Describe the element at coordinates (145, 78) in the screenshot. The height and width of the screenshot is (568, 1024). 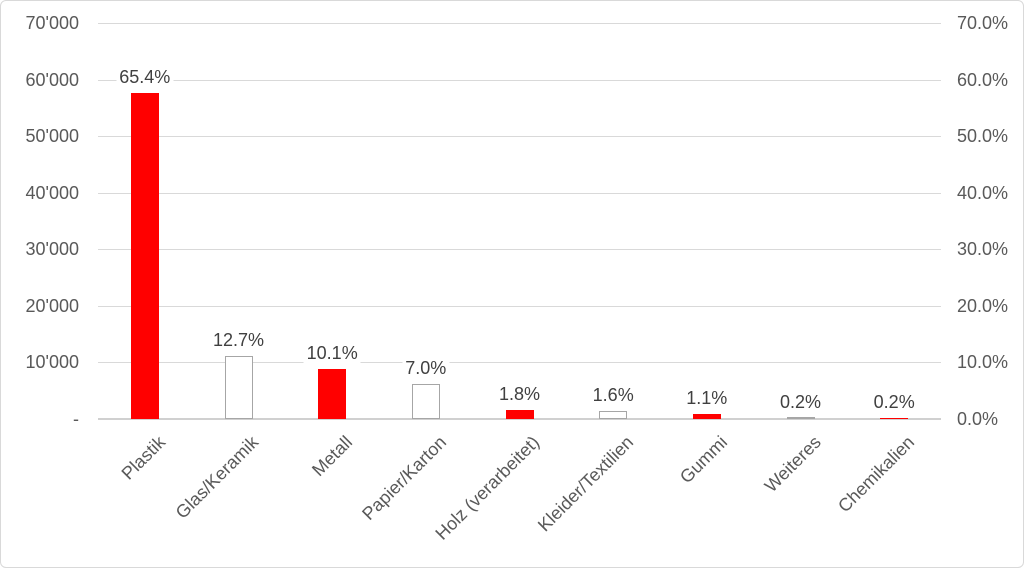
I see `bar-value-label: 65.4%` at that location.